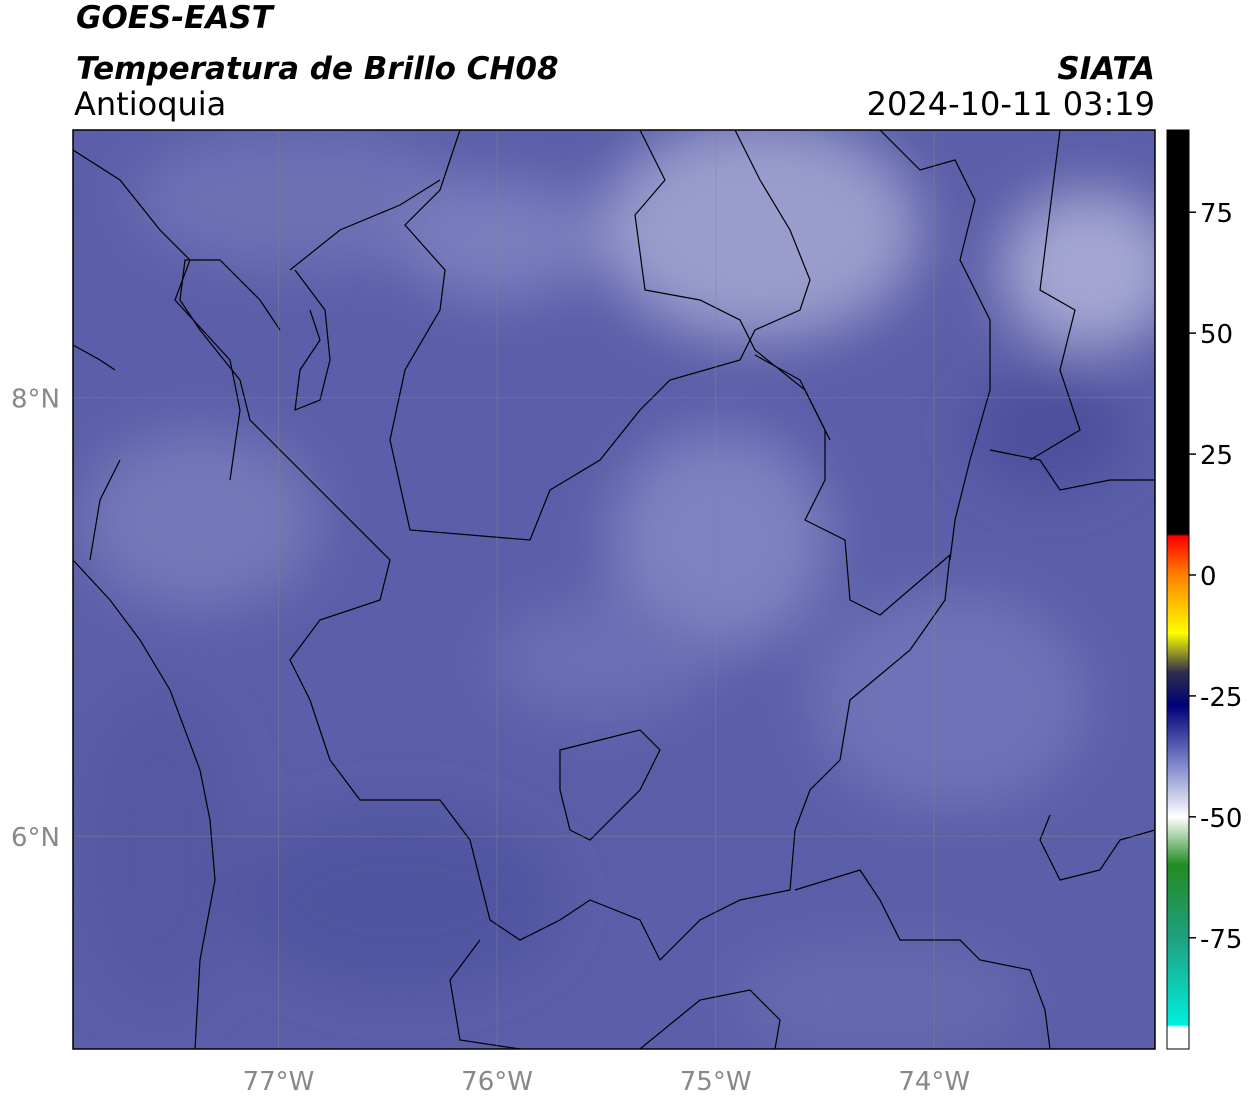  Describe the element at coordinates (1106, 69) in the screenshot. I see `source: SIATA` at that location.